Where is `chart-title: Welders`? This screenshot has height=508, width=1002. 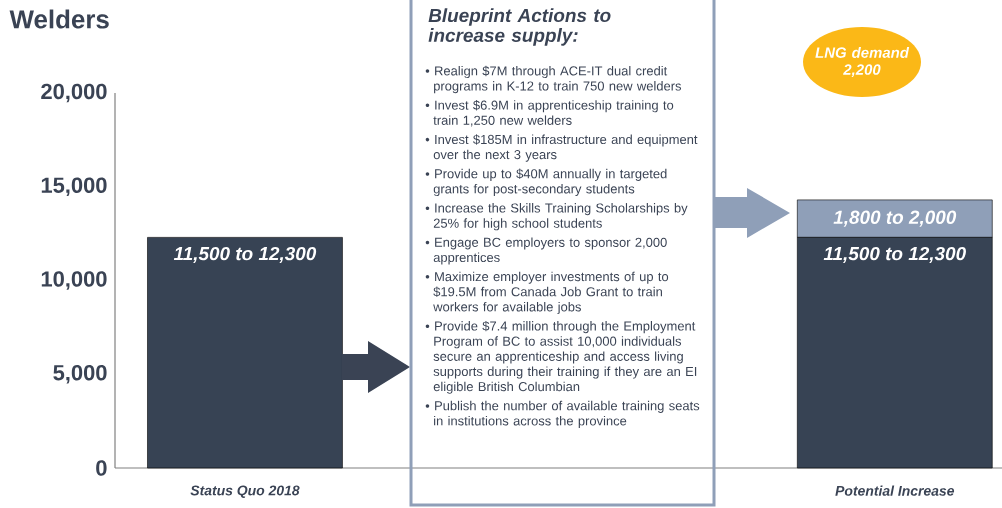
chart-title: Welders is located at coordinates (59, 19).